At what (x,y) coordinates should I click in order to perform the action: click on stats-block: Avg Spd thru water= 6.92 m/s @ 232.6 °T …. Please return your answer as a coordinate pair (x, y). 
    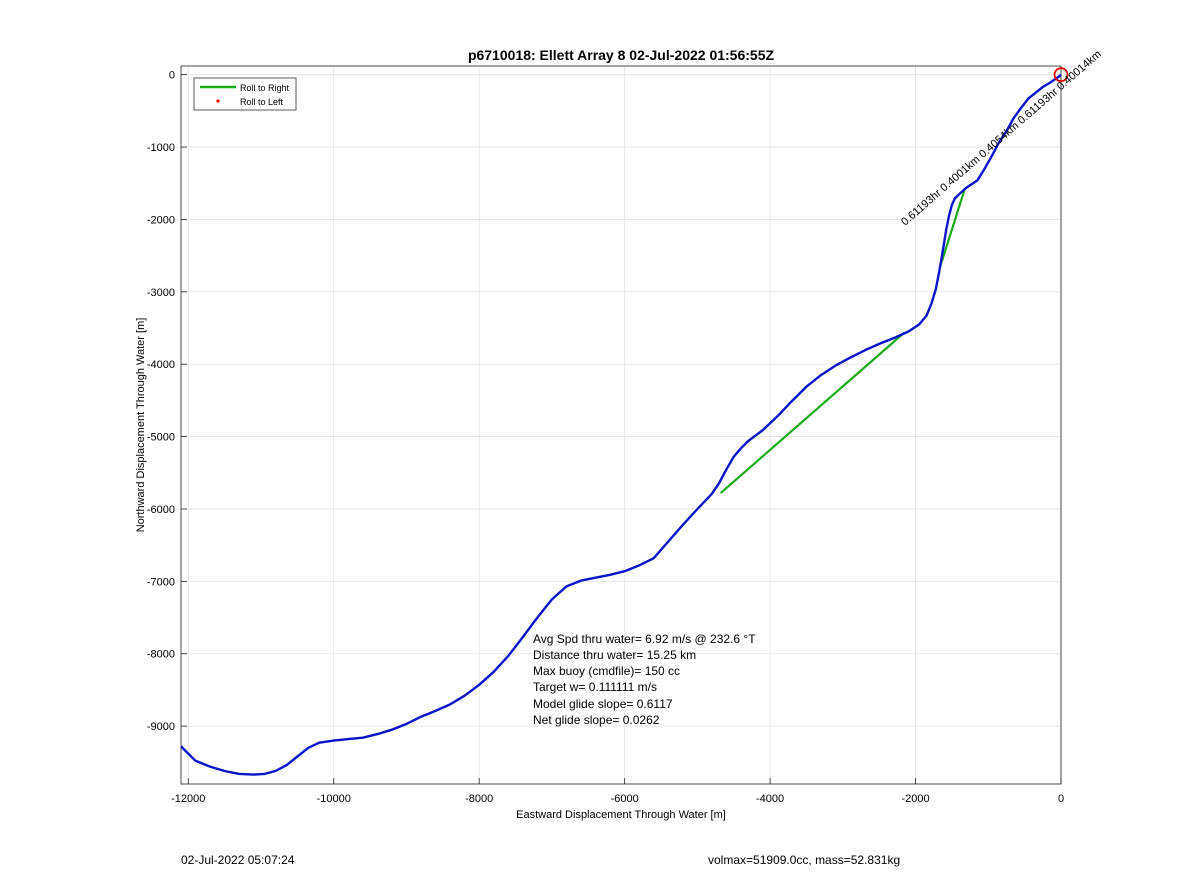
    Looking at the image, I should click on (644, 679).